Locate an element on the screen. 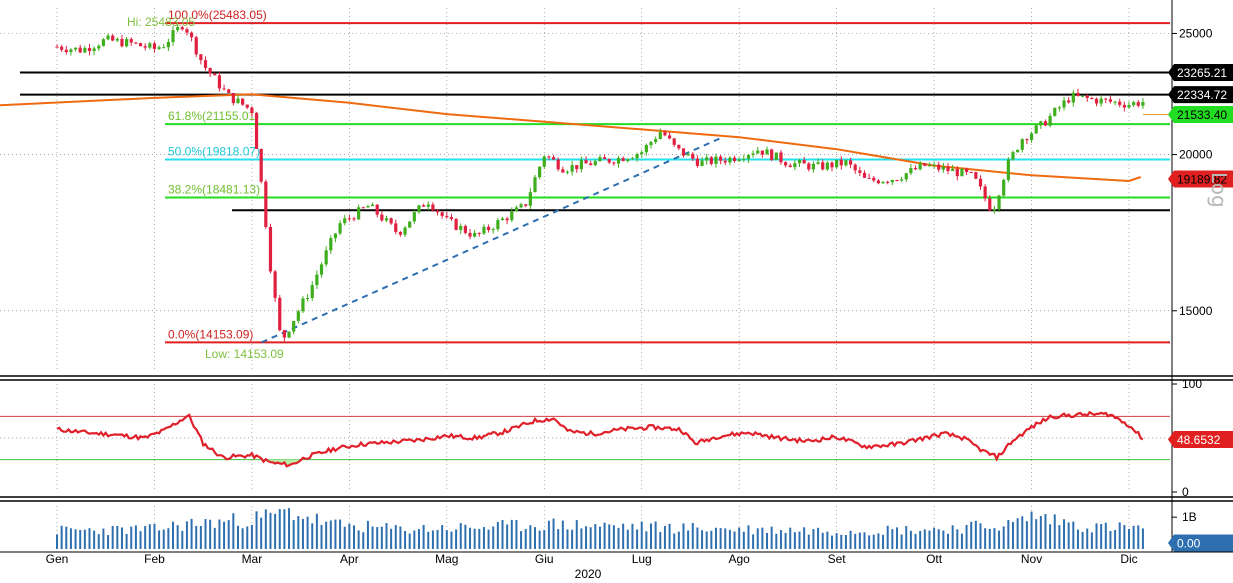  rsi-value-tag: 48.6532 is located at coordinates (1199, 440).